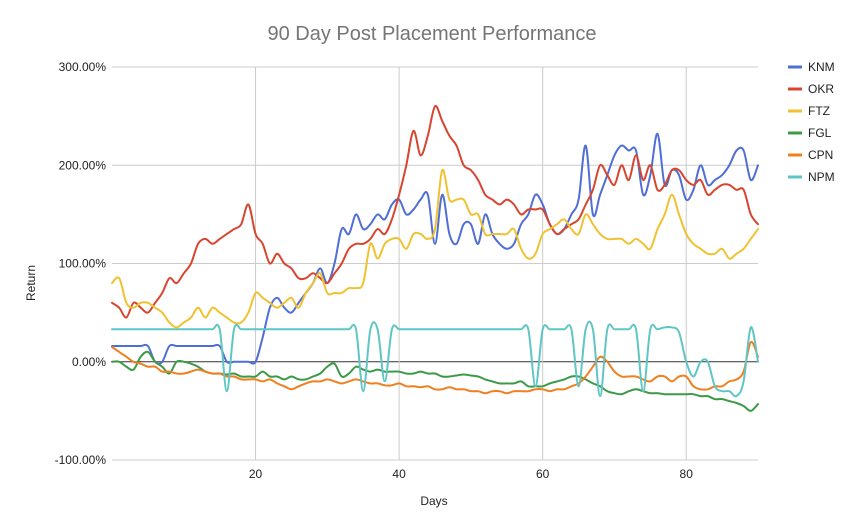 The image size is (863, 532). I want to click on x-tick-label: 40, so click(399, 474).